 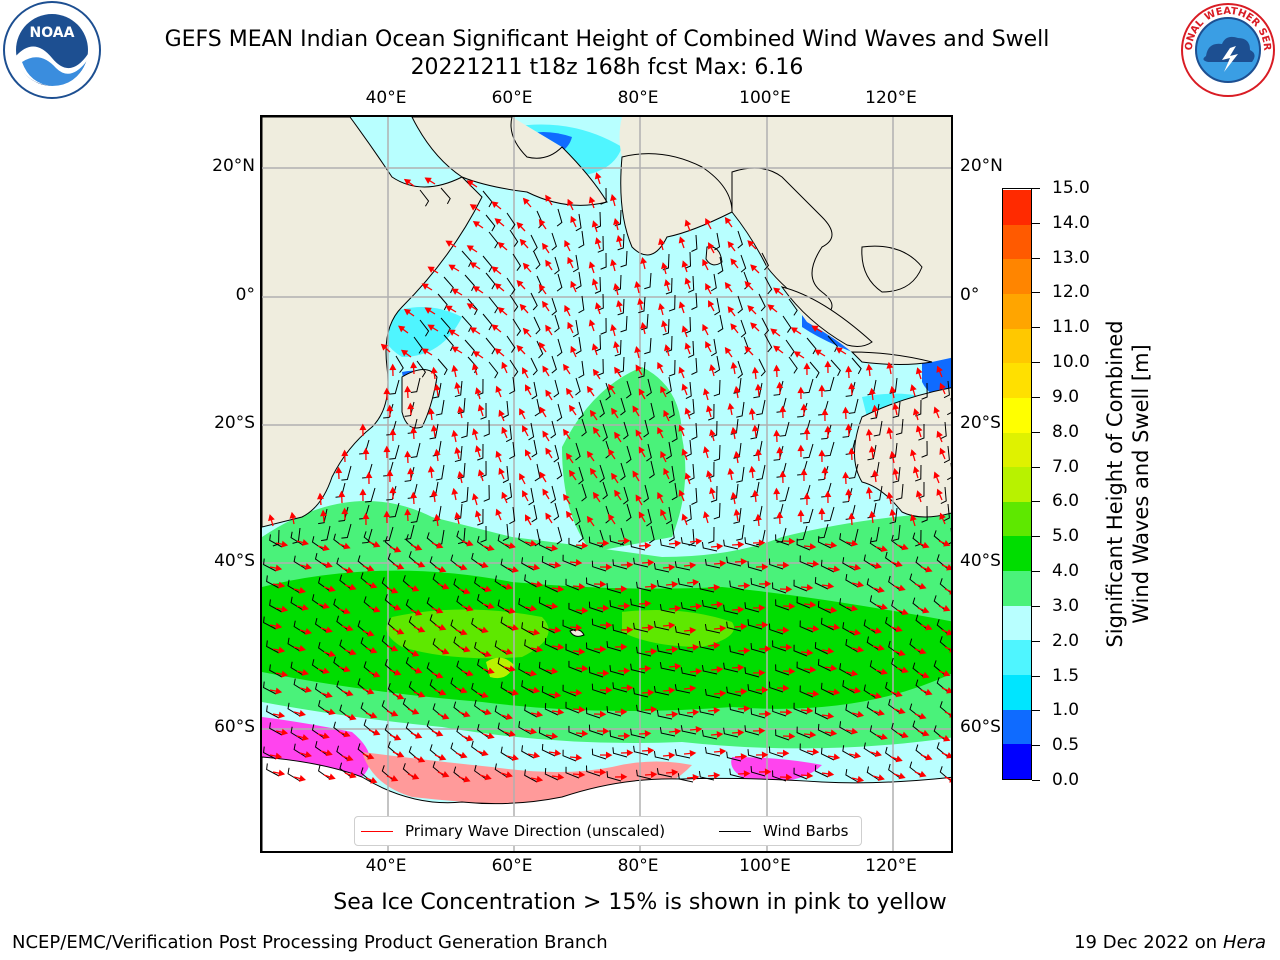 What do you see at coordinates (1115, 484) in the screenshot?
I see `colorbar-title-line1: Significant Height of Combined` at bounding box center [1115, 484].